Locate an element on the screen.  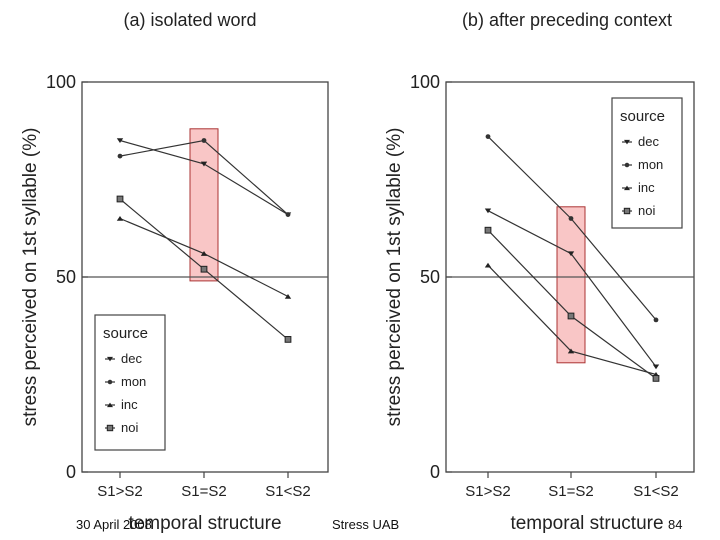
highlight-box is located at coordinates (571, 285).